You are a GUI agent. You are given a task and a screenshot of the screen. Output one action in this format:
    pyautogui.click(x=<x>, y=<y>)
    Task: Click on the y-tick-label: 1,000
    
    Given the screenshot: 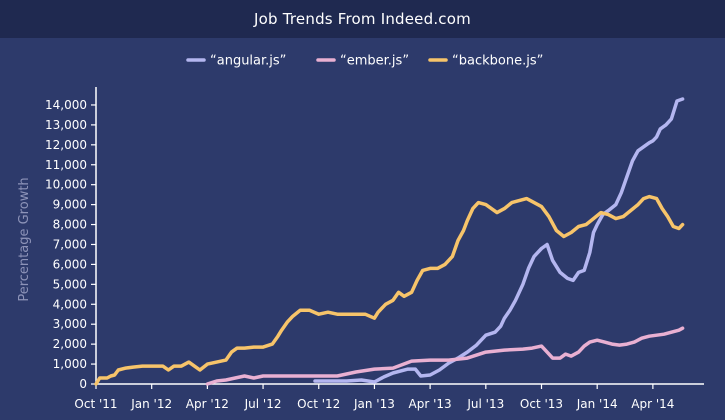 What is the action you would take?
    pyautogui.click(x=70, y=364)
    